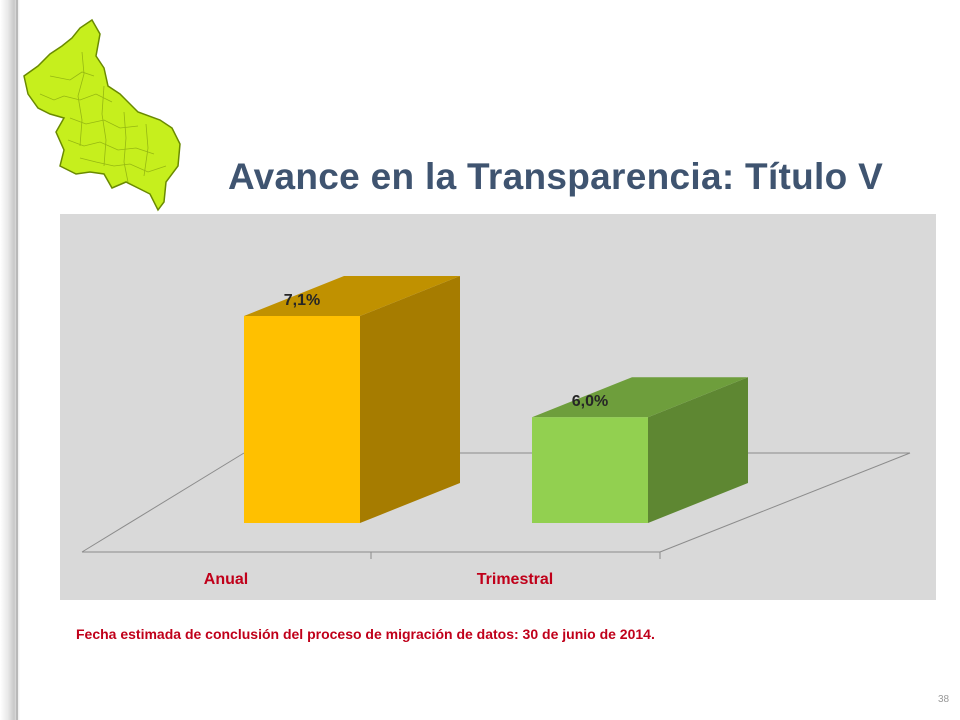 The image size is (960, 720). I want to click on left-decorative-rail, so click(10, 360).